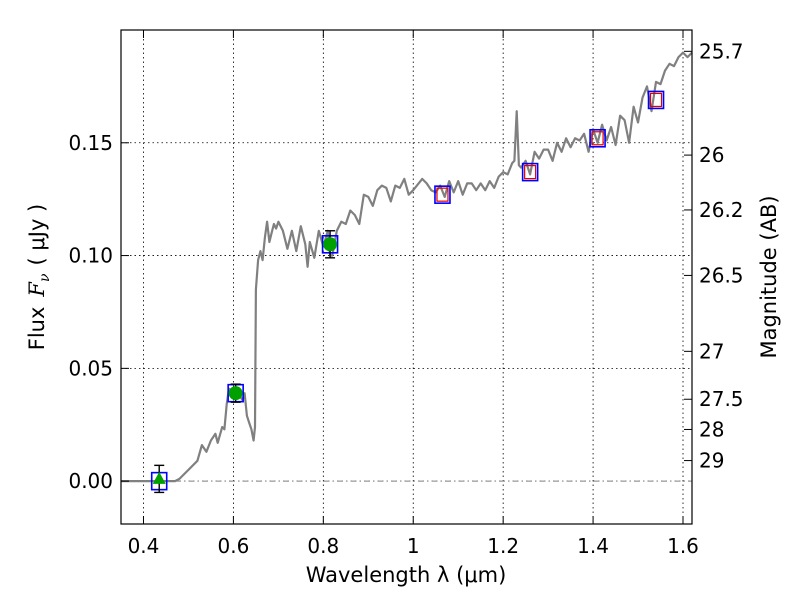 The image size is (800, 600). I want to click on mag-tick-label: 26.5, so click(721, 275).